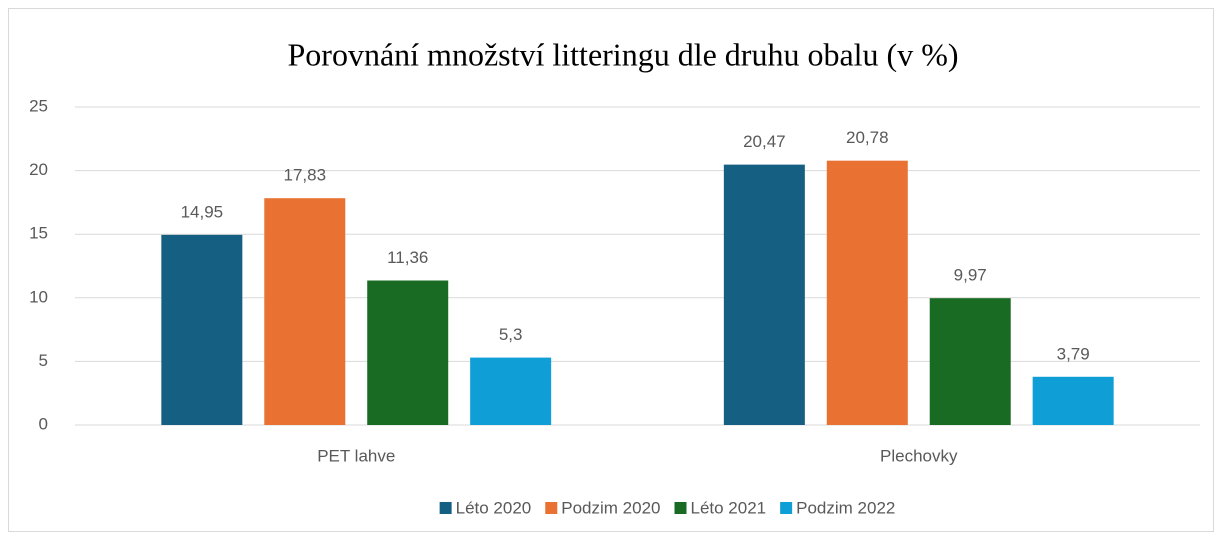 This screenshot has height=540, width=1222. I want to click on data-label: 11,36, so click(407, 257).